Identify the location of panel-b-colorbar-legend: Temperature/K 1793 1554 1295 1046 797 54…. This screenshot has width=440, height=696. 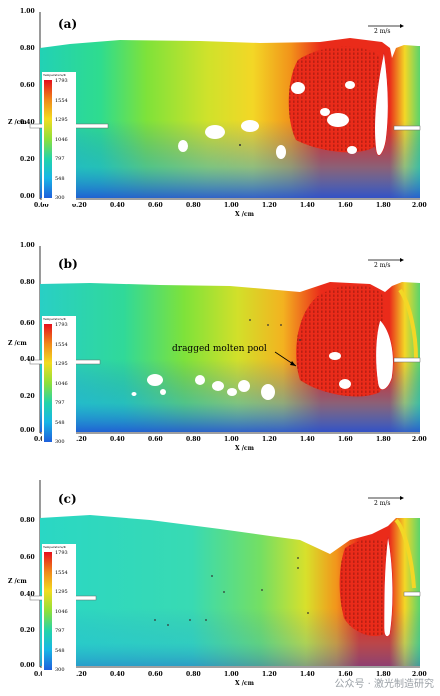
(59, 382).